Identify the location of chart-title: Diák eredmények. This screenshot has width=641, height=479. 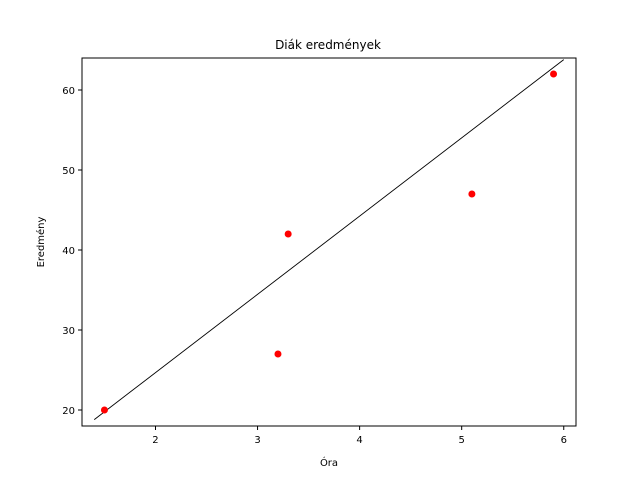
(328, 45).